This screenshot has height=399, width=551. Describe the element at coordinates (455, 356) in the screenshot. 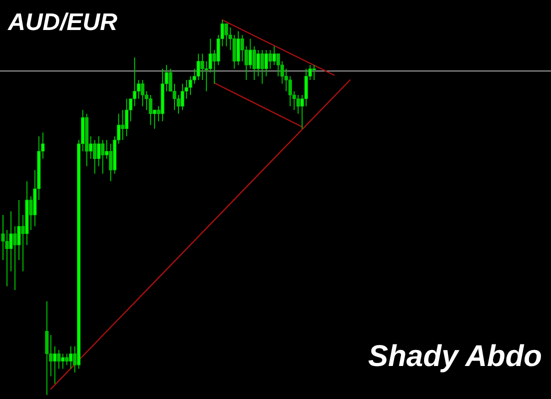

I see `text: Shady Abdo` at that location.